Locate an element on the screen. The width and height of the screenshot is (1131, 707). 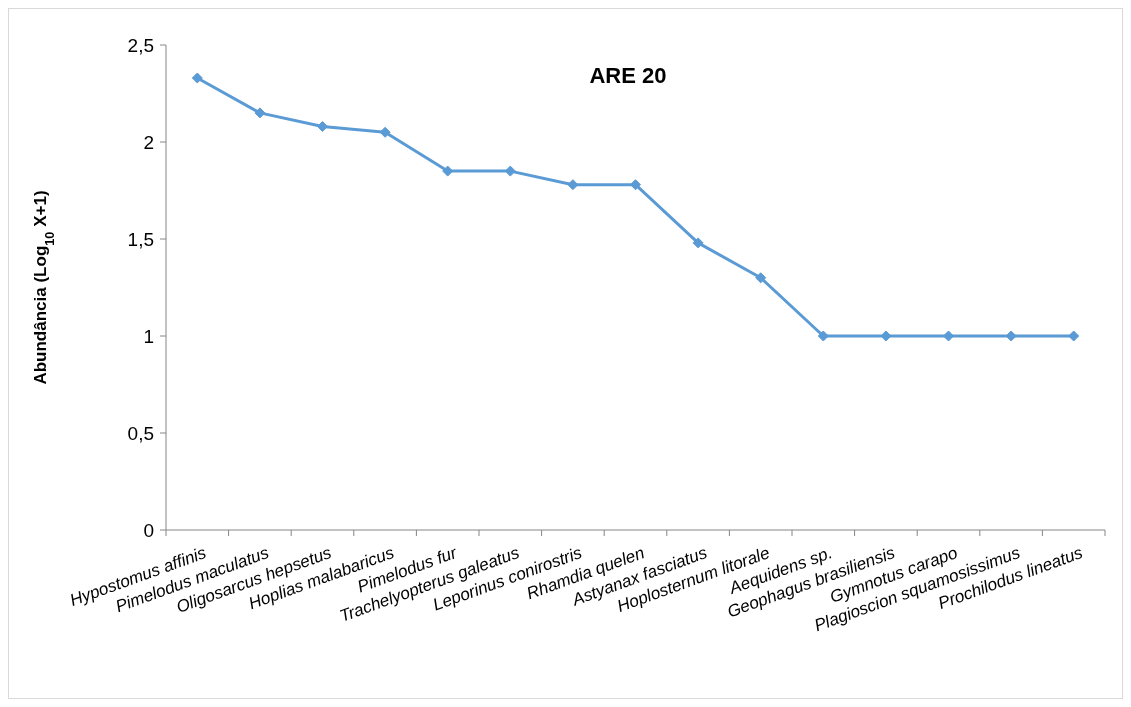
y-tick-label: 2,5 is located at coordinates (140, 45).